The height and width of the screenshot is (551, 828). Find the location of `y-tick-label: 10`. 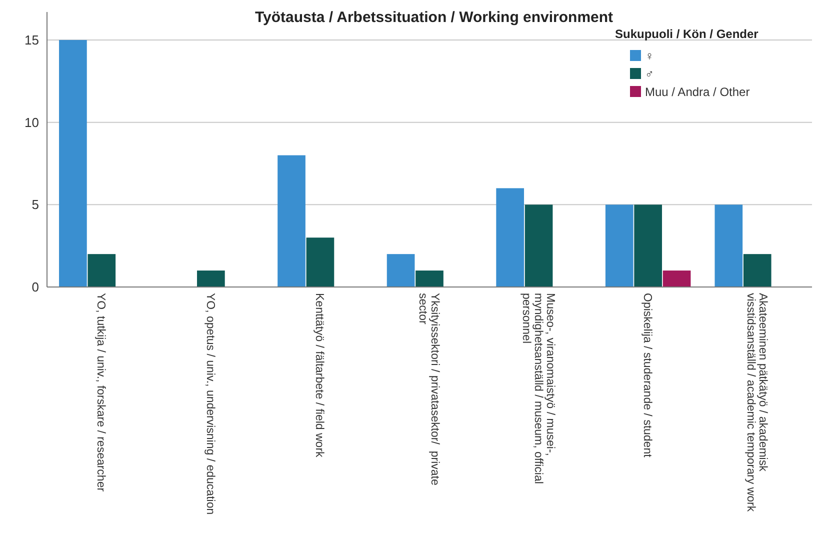

y-tick-label: 10 is located at coordinates (31, 122).